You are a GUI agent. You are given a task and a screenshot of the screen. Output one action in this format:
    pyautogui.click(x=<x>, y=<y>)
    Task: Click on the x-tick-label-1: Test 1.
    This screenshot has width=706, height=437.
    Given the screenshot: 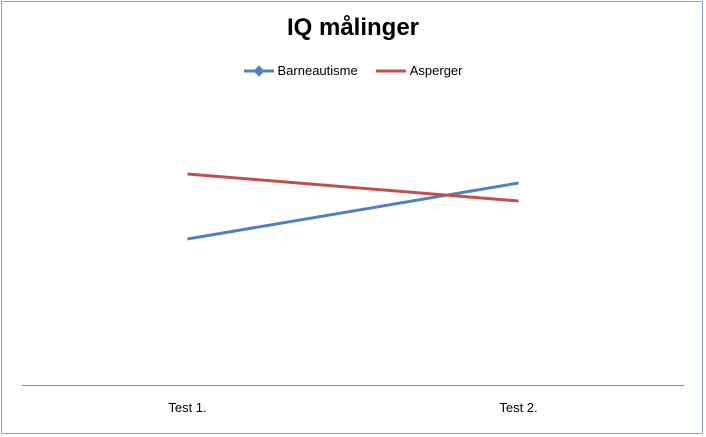 What is the action you would take?
    pyautogui.click(x=187, y=407)
    